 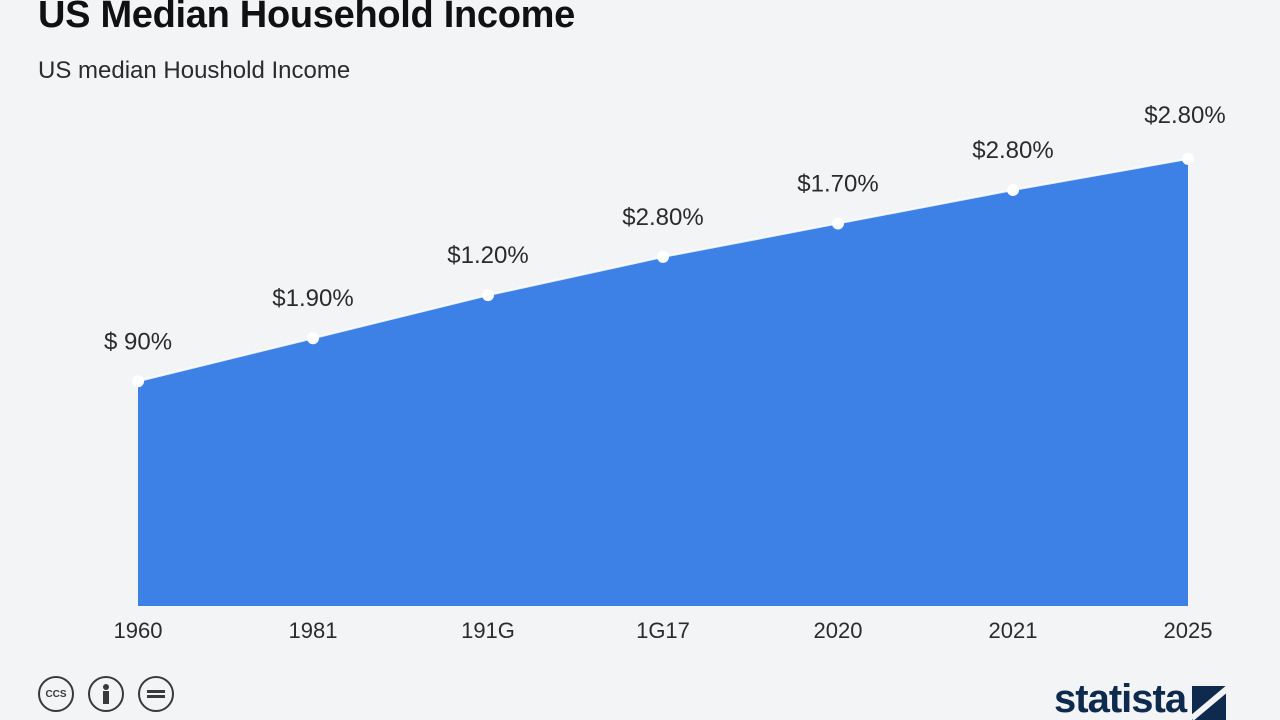 I want to click on x-tick-label: 191G, so click(x=488, y=630).